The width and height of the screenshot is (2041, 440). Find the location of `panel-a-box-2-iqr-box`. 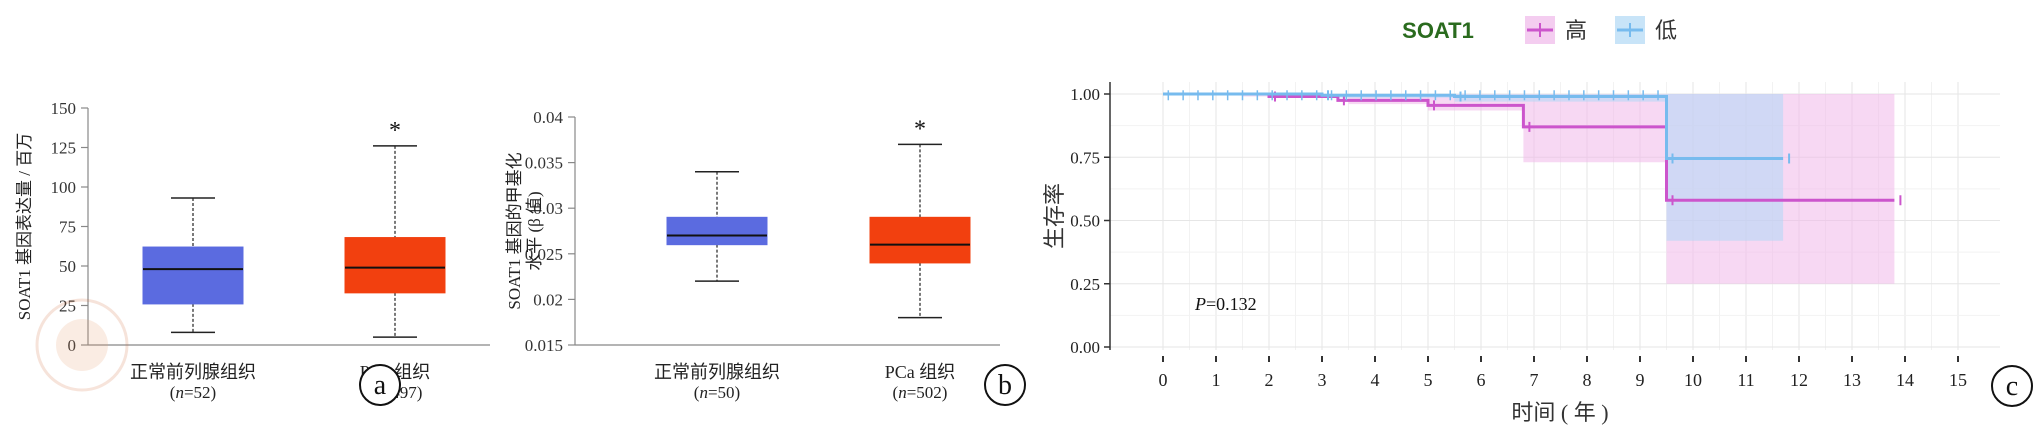

panel-a-box-2-iqr-box is located at coordinates (395, 265).